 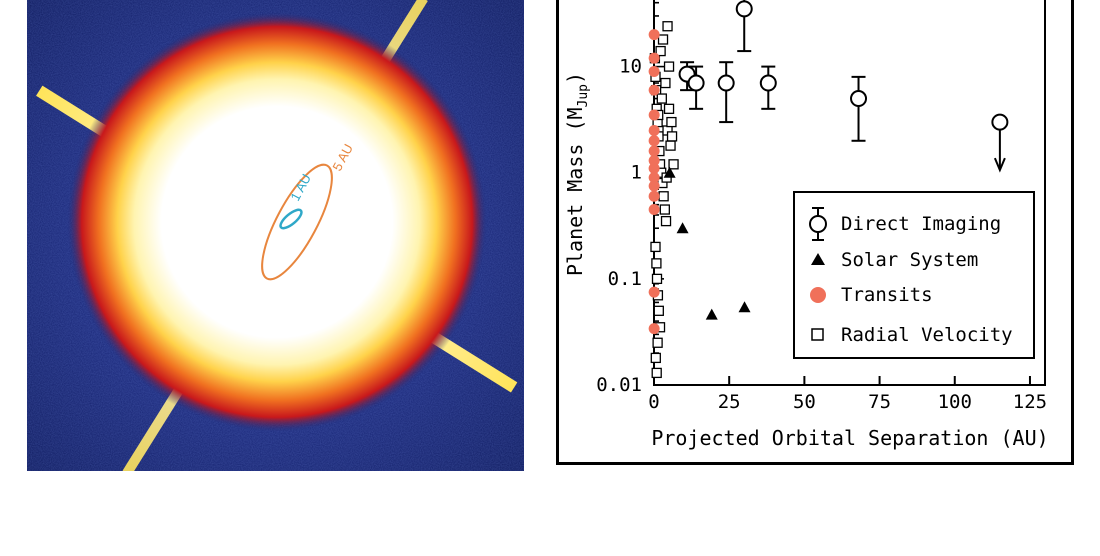 What do you see at coordinates (887, 295) in the screenshot?
I see `legend-transits: Transits` at bounding box center [887, 295].